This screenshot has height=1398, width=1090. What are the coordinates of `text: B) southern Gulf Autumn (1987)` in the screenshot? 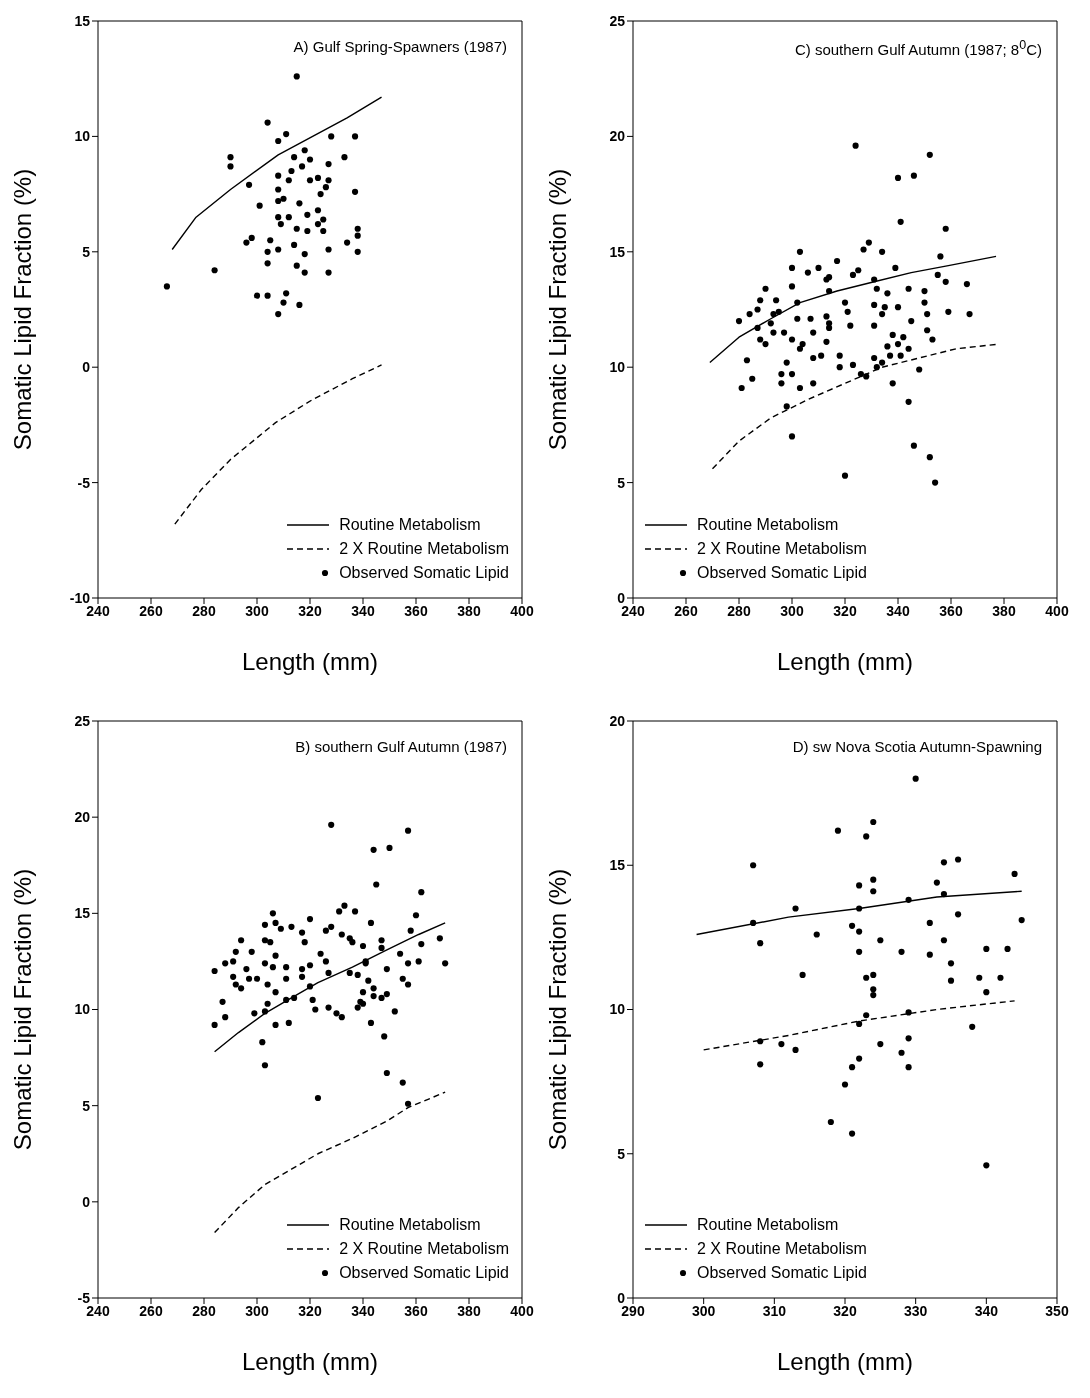 It's located at (401, 746).